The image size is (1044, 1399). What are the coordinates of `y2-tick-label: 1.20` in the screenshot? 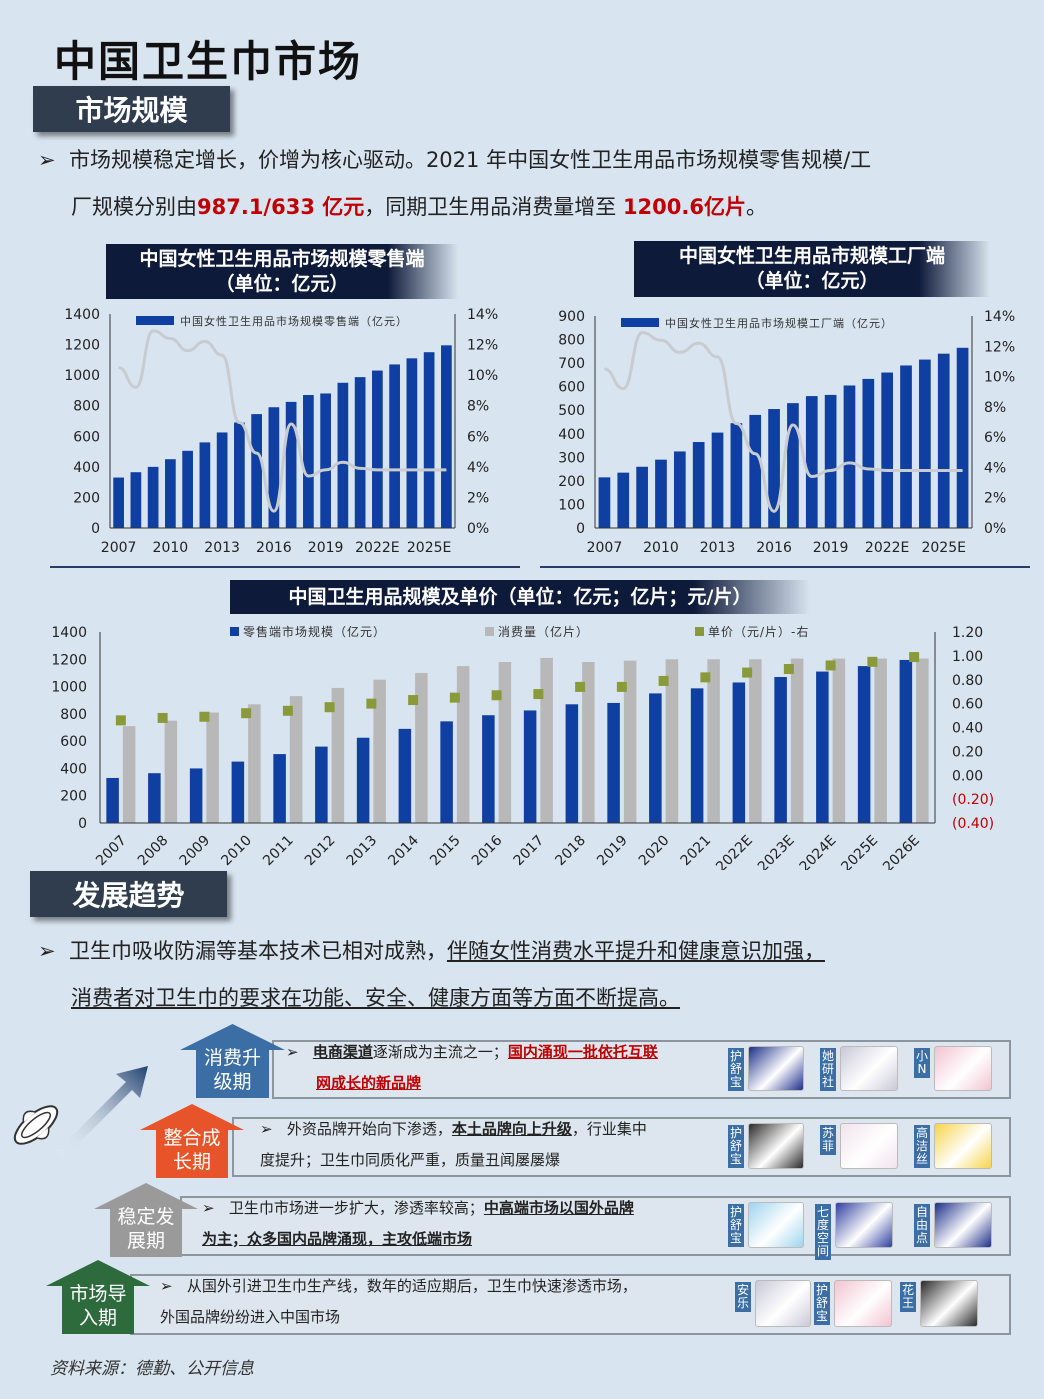 It's located at (967, 633).